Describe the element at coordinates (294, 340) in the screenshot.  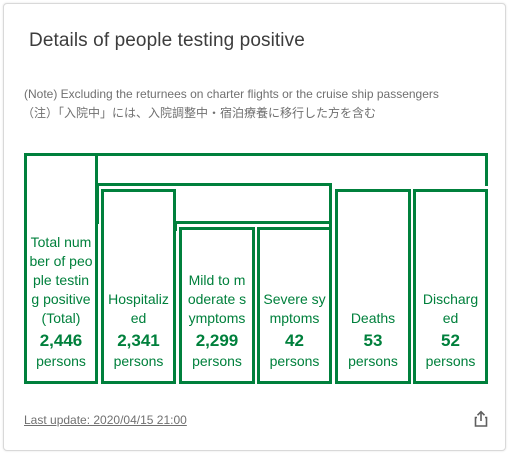
I see `severe-value: 42` at that location.